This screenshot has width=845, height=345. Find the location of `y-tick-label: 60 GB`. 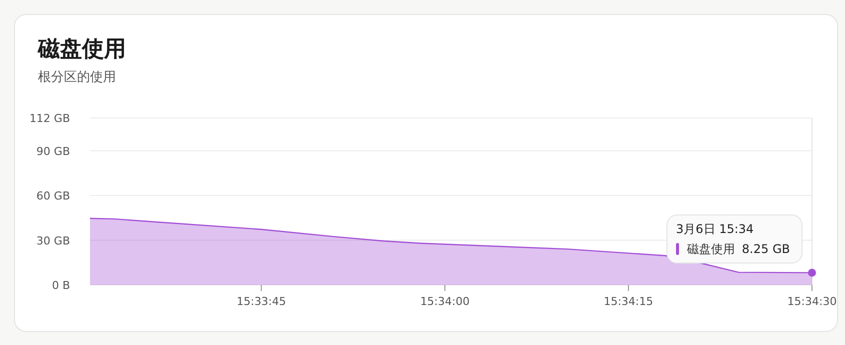

y-tick-label: 60 GB is located at coordinates (53, 196).